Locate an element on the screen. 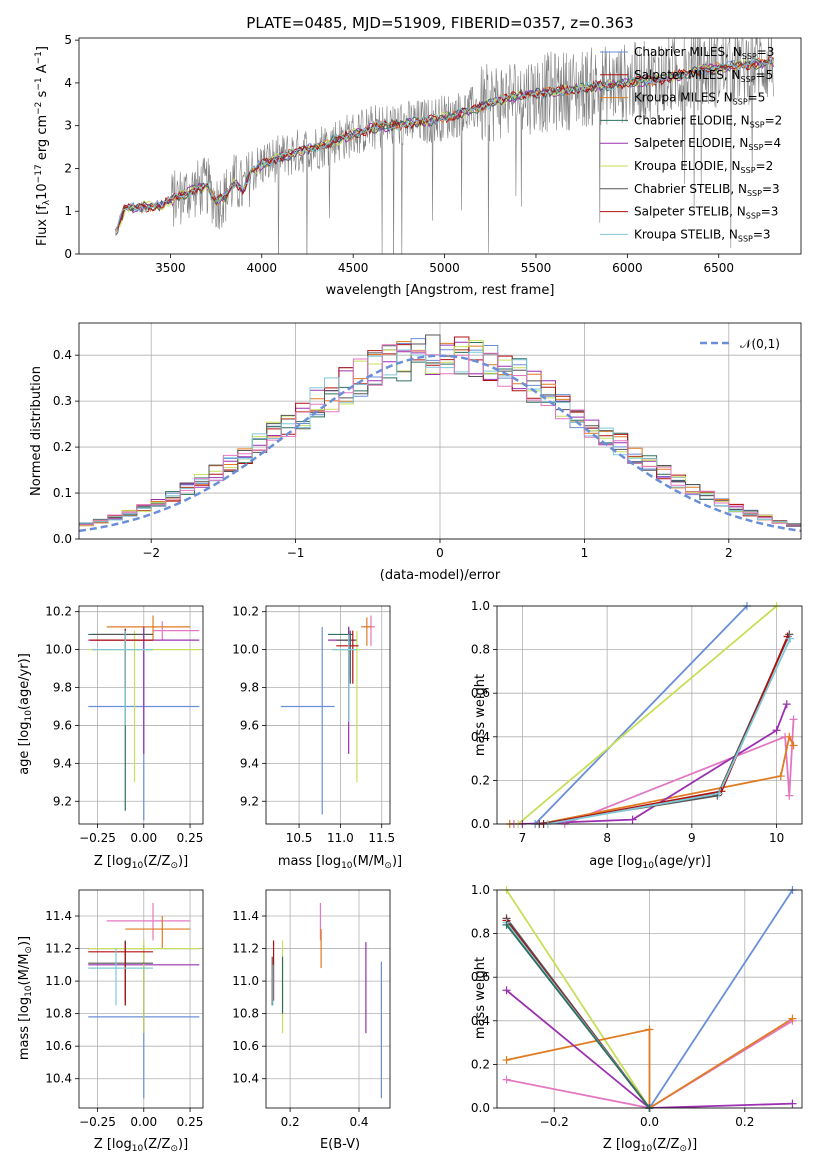 The width and height of the screenshot is (819, 1170). age-vs-mass-plot: 10.5 11.0 11.5 9.2 9.4 9.6 9.8 10.0 10.2 is located at coordinates (313, 725).